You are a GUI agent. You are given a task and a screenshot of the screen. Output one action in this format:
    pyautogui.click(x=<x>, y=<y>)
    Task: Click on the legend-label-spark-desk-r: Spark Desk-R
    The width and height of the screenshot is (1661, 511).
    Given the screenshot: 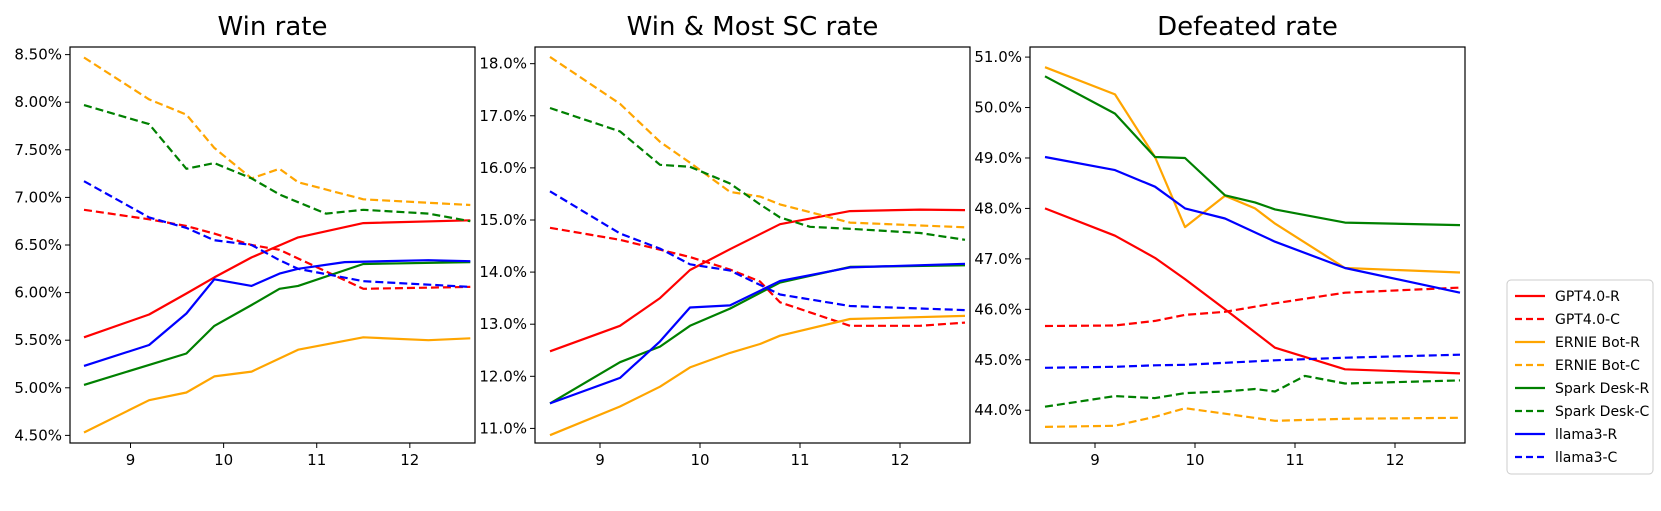 What is the action you would take?
    pyautogui.click(x=1602, y=389)
    